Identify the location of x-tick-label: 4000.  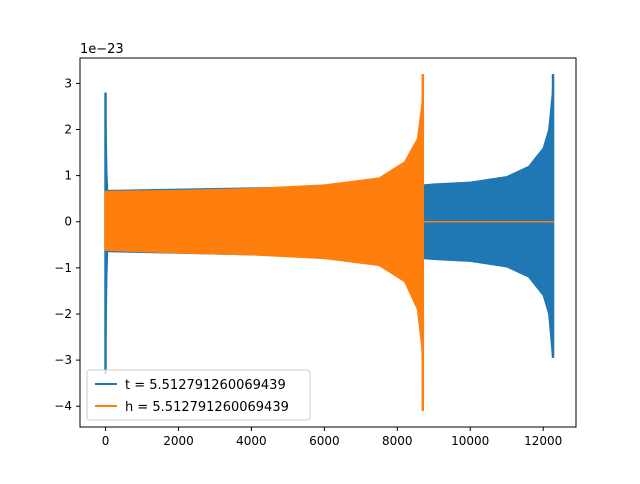
(251, 441).